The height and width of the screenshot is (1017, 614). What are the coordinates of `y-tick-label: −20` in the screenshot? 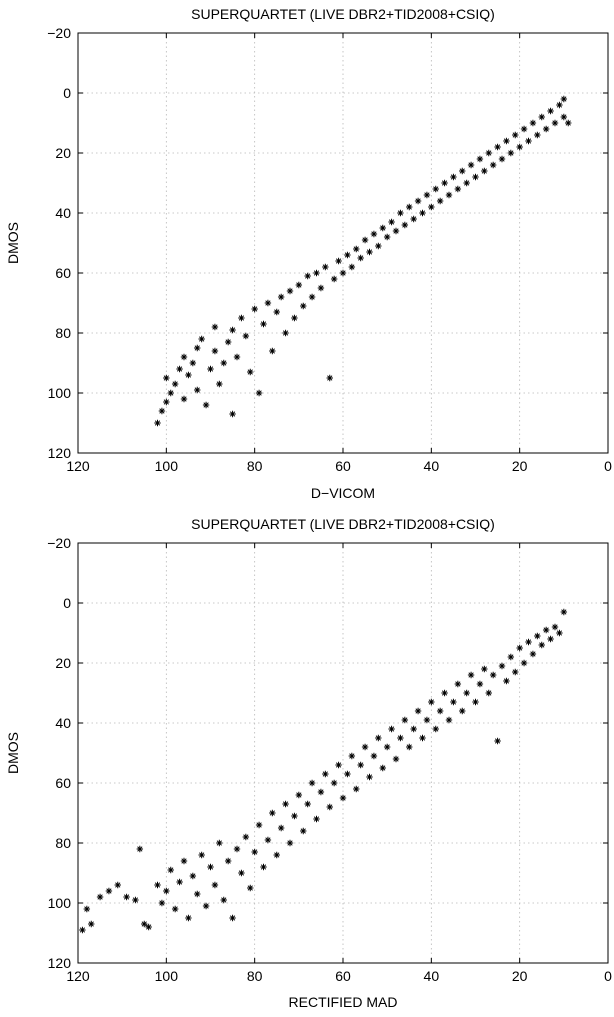 It's located at (59, 543).